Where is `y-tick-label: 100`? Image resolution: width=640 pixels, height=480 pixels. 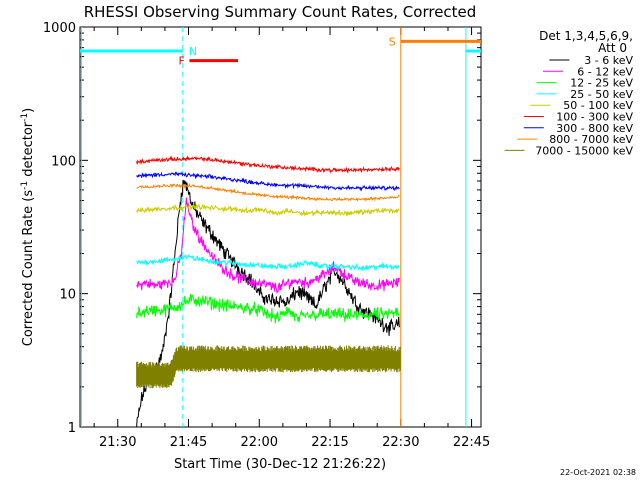 y-tick-label: 100 is located at coordinates (63, 161).